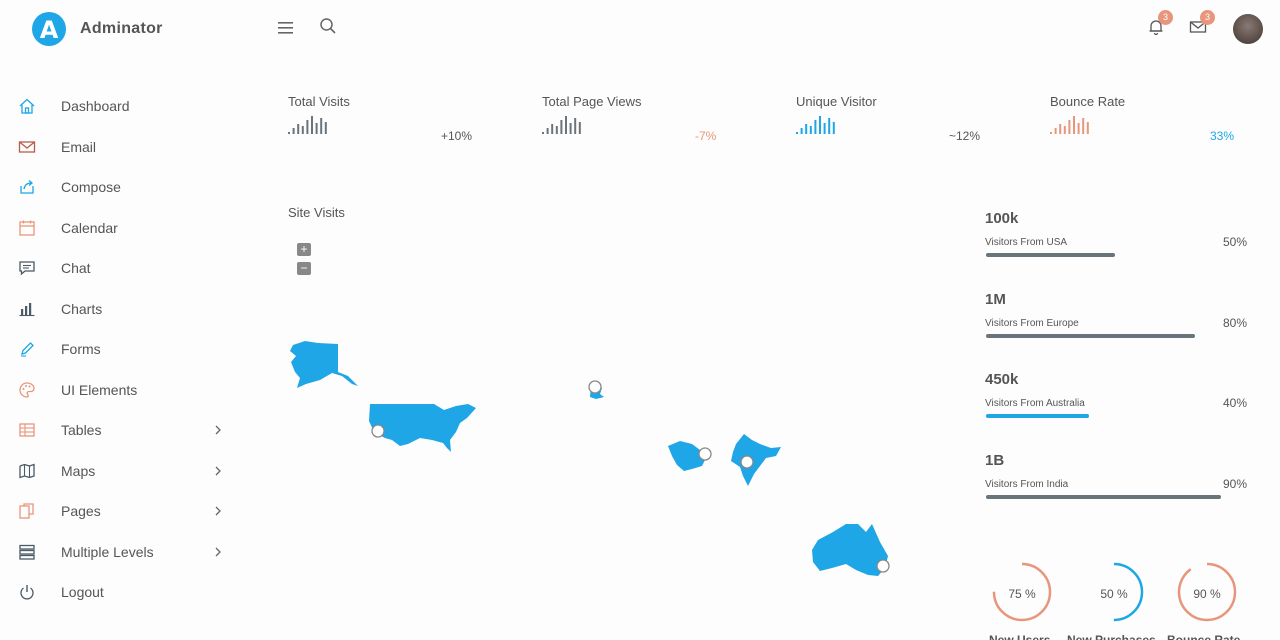 The image size is (1280, 640). Describe the element at coordinates (81, 511) in the screenshot. I see `sidebar-item-label: Pages` at that location.